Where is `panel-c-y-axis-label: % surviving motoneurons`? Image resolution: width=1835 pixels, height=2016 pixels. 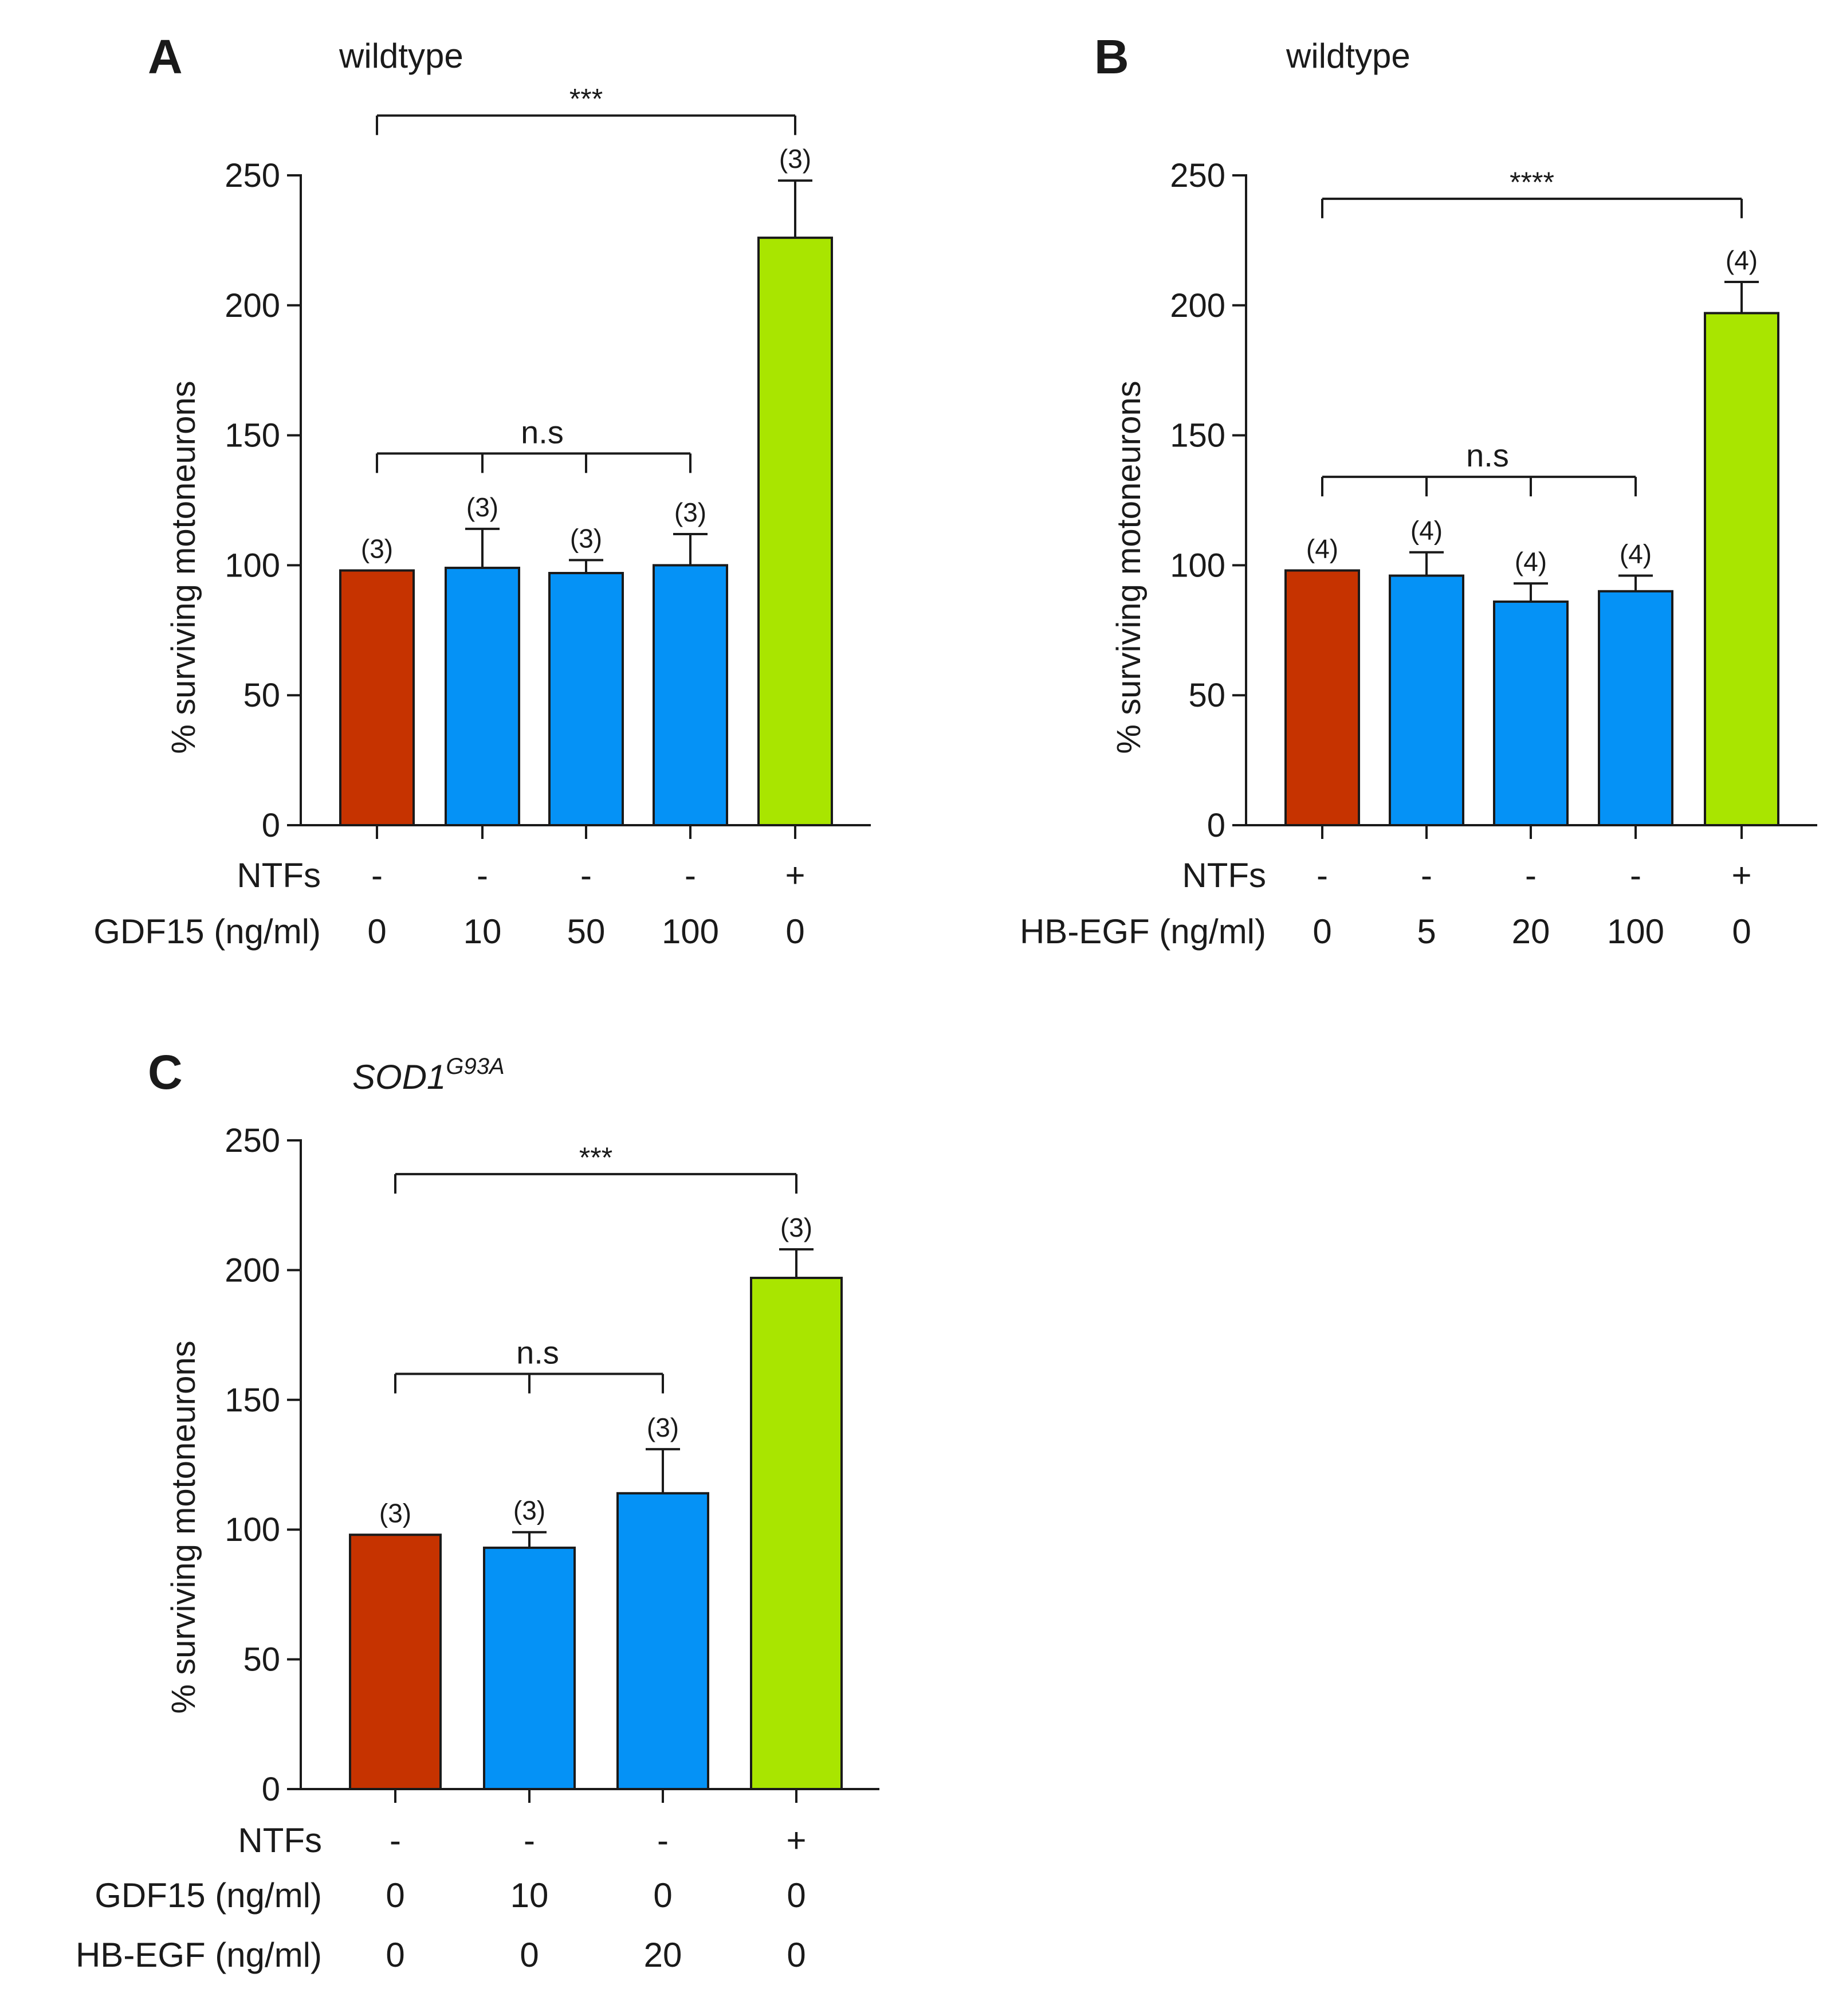
panel-c-y-axis-label: % surviving motoneurons is located at coordinates (183, 1526).